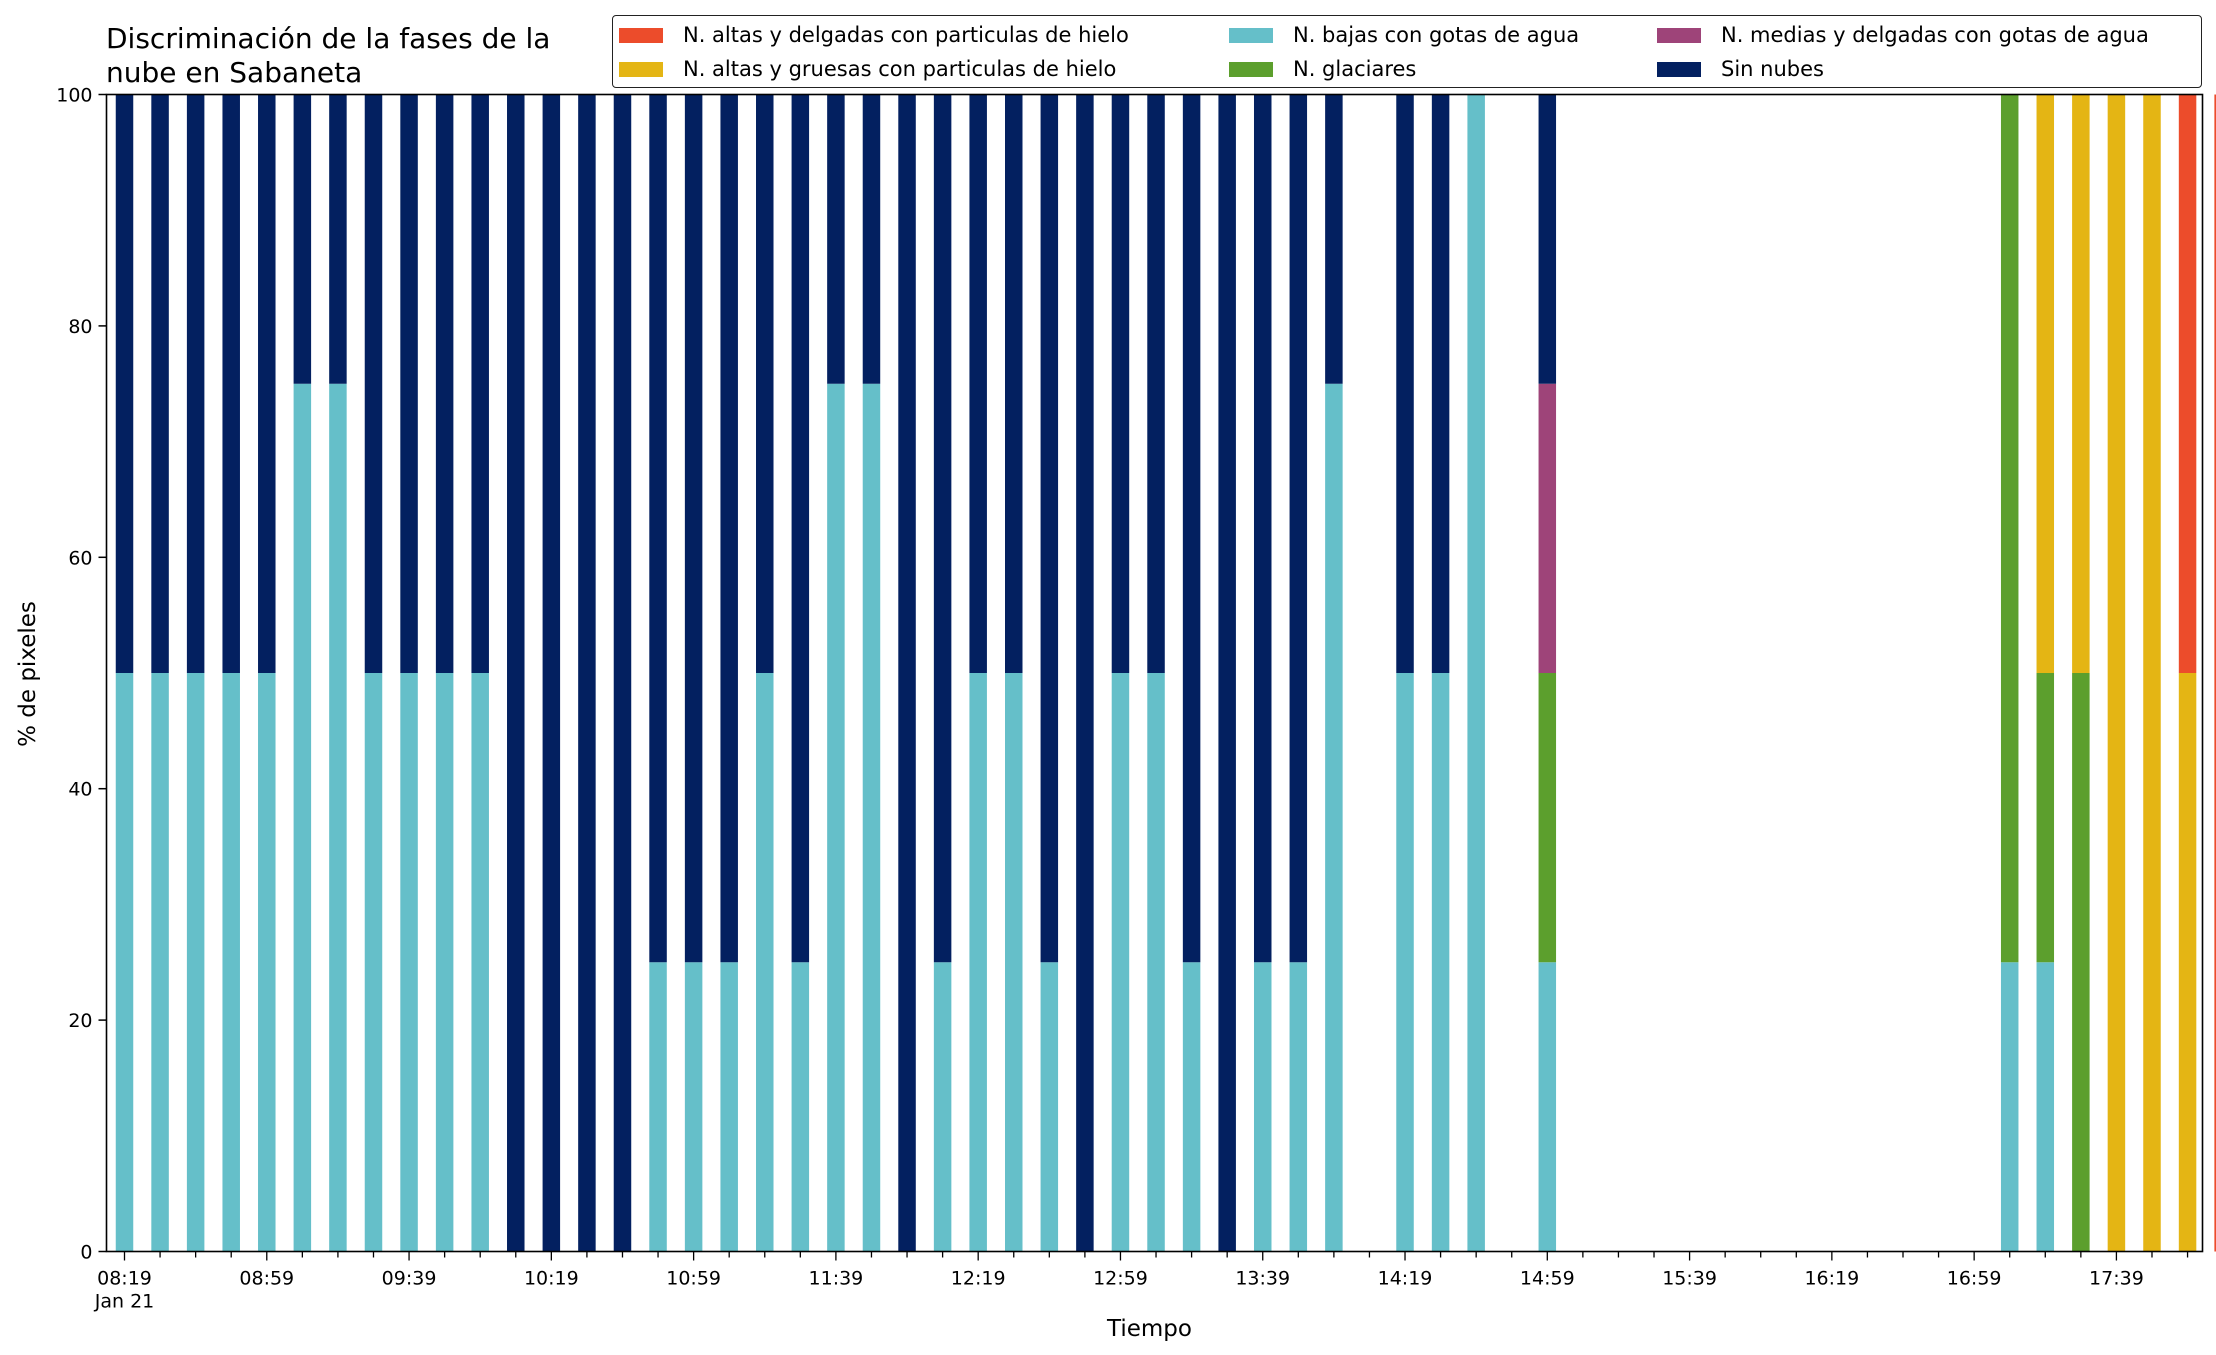 This screenshot has width=2216, height=1355. What do you see at coordinates (1120, 1279) in the screenshot?
I see `x-tick-label: 12:59` at bounding box center [1120, 1279].